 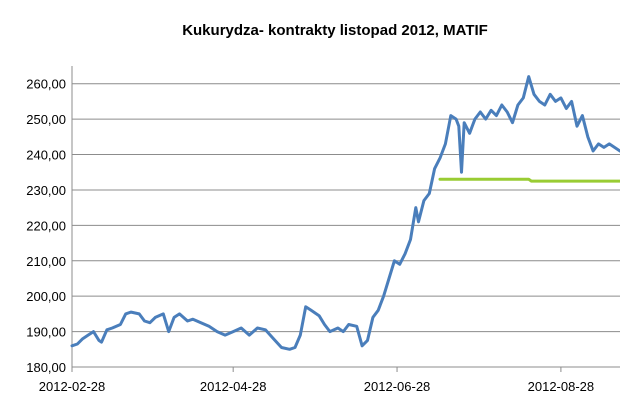 What do you see at coordinates (72, 386) in the screenshot?
I see `x-tick-label: 2012-02-28` at bounding box center [72, 386].